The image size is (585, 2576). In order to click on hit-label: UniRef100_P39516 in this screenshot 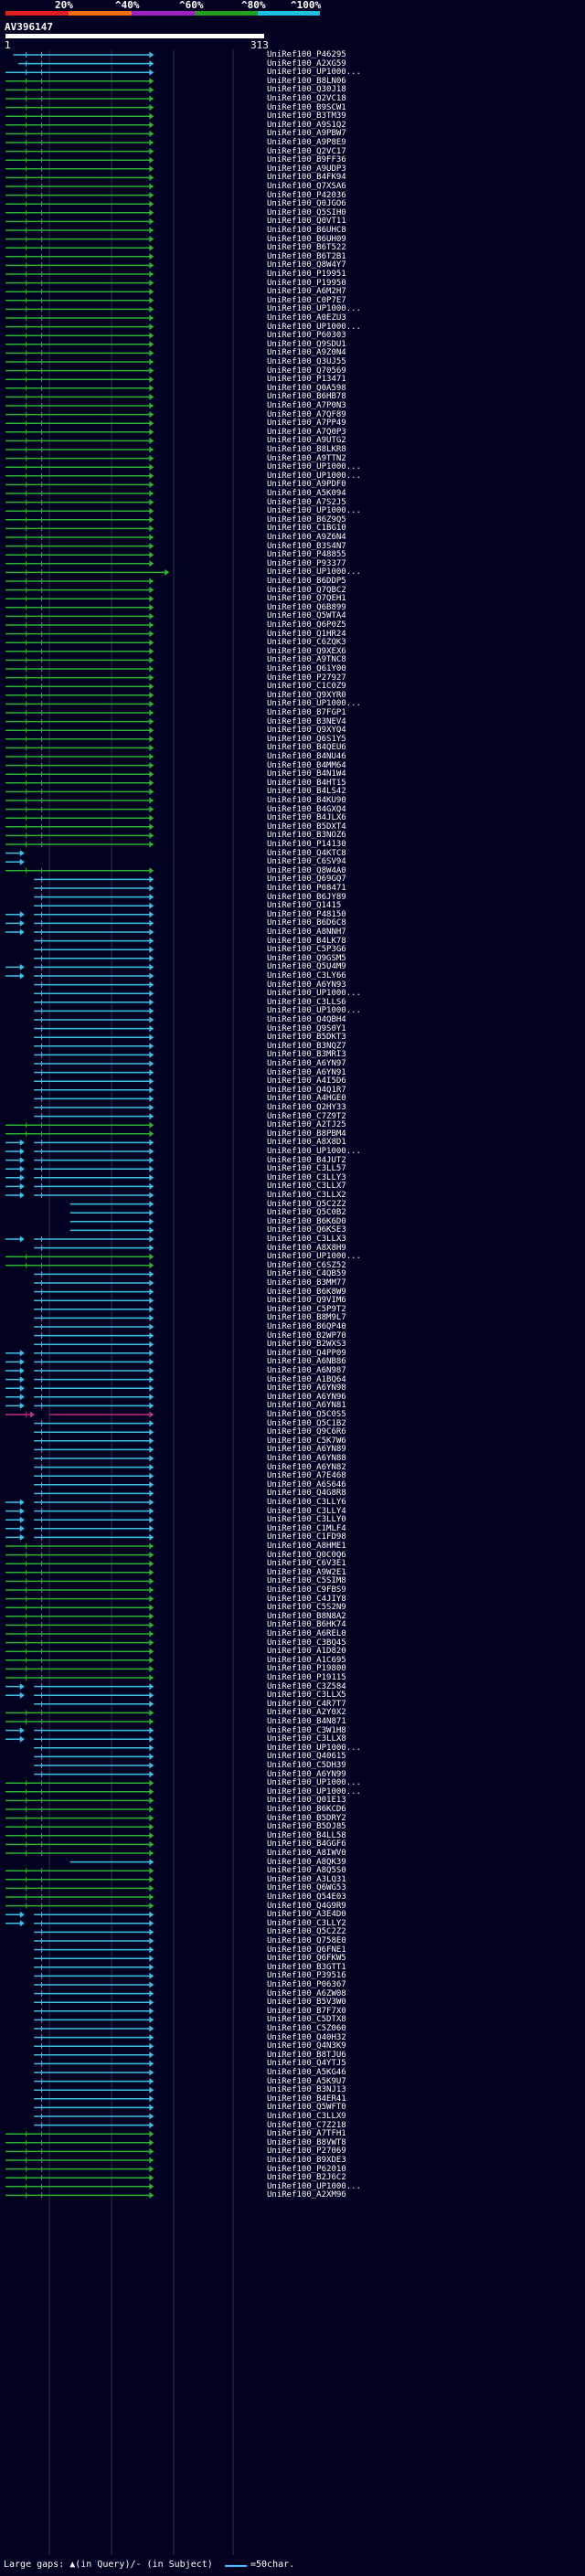, I will do `click(307, 1976)`.